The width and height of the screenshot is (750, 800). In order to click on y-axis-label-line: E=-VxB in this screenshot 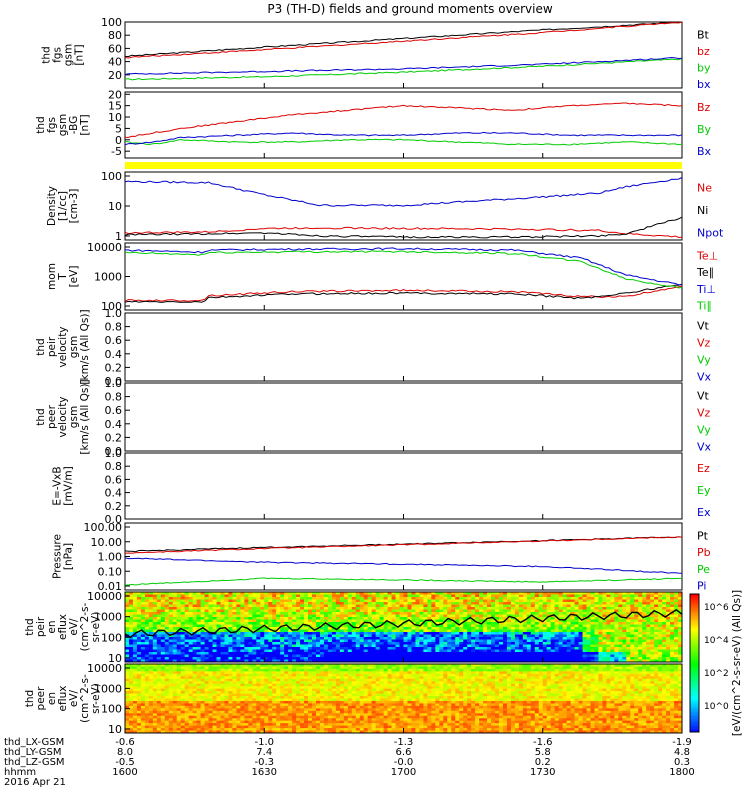, I will do `click(58, 485)`.